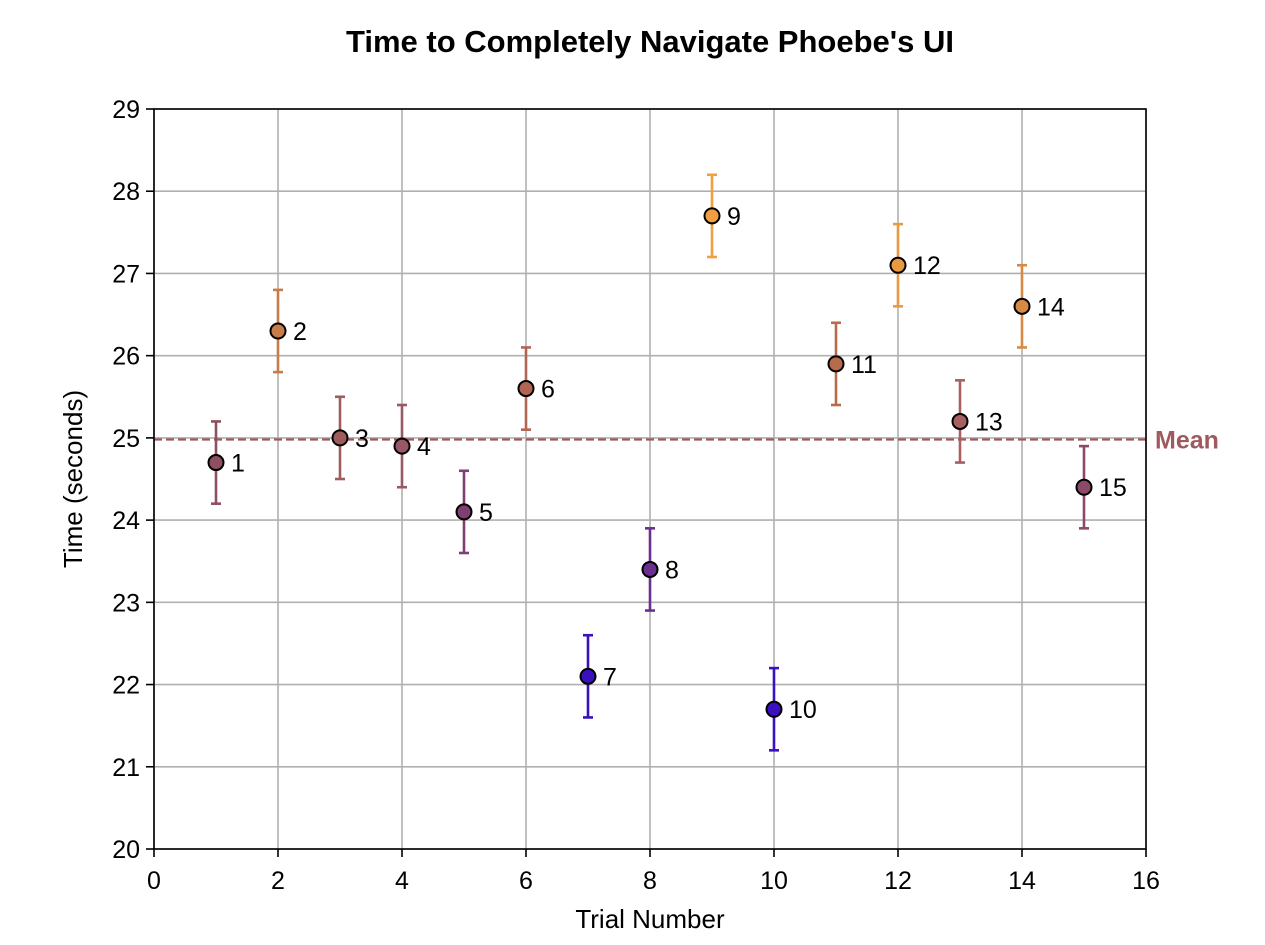 Image resolution: width=1265 pixels, height=945 pixels. Describe the element at coordinates (898, 881) in the screenshot. I see `x-tick-label: 12` at that location.